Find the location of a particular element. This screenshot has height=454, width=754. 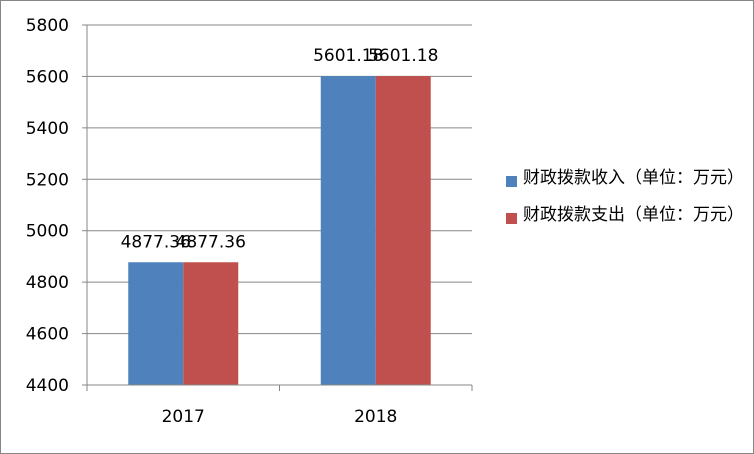

x-category-label: 2017 is located at coordinates (183, 417).